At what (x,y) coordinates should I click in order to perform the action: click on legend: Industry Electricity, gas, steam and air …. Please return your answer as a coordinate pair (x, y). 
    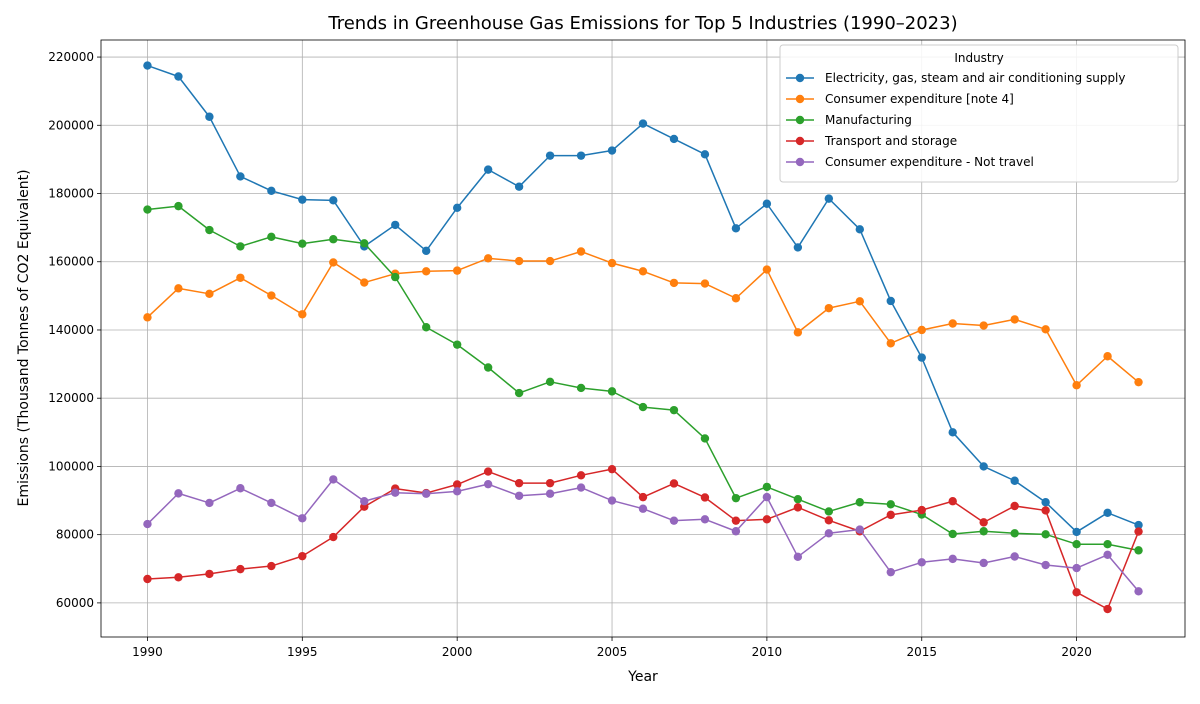
    Looking at the image, I should click on (979, 113).